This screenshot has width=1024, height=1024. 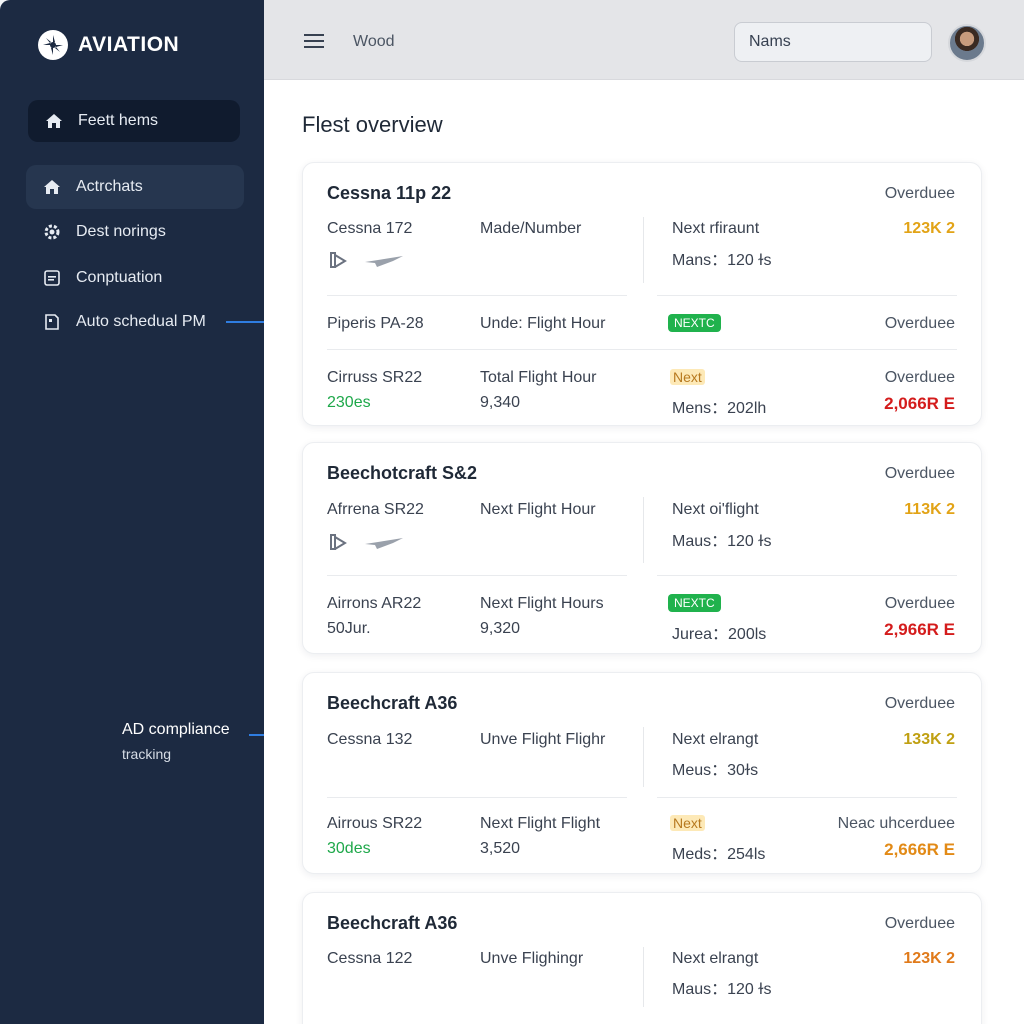 What do you see at coordinates (402, 473) in the screenshot?
I see `card-title: Beechotcraft S&2` at bounding box center [402, 473].